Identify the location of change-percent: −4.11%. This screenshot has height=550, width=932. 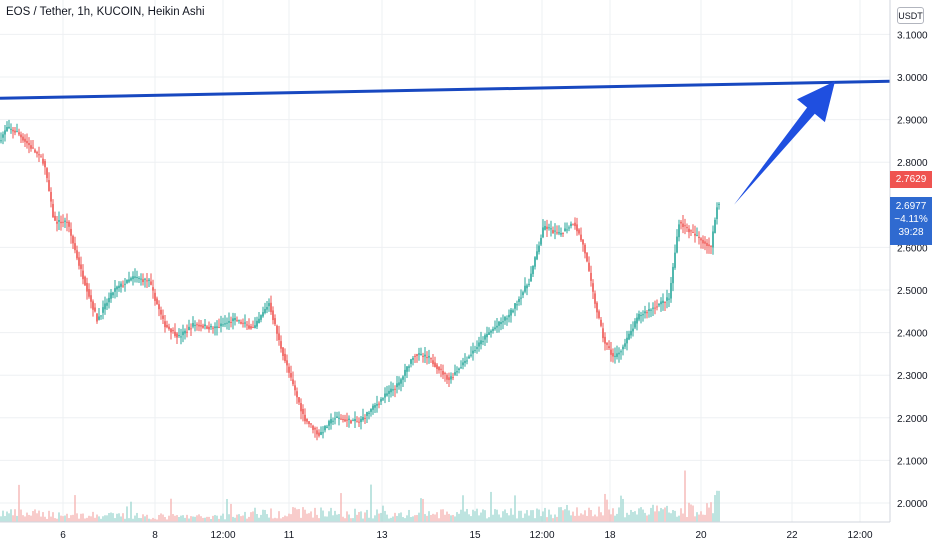
(911, 219).